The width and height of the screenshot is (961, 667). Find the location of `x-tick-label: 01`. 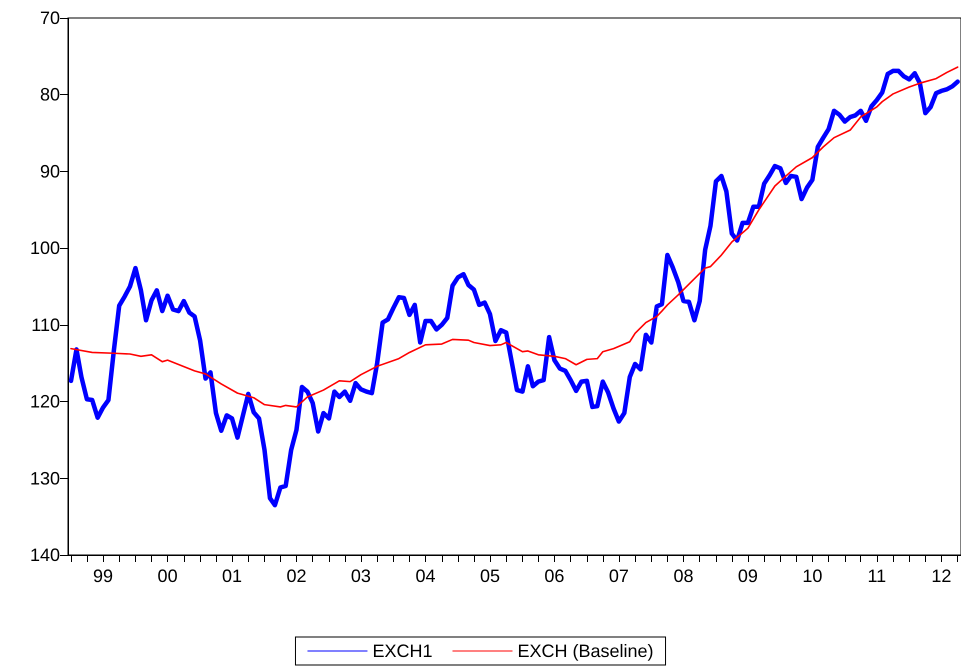

x-tick-label: 01 is located at coordinates (232, 576).